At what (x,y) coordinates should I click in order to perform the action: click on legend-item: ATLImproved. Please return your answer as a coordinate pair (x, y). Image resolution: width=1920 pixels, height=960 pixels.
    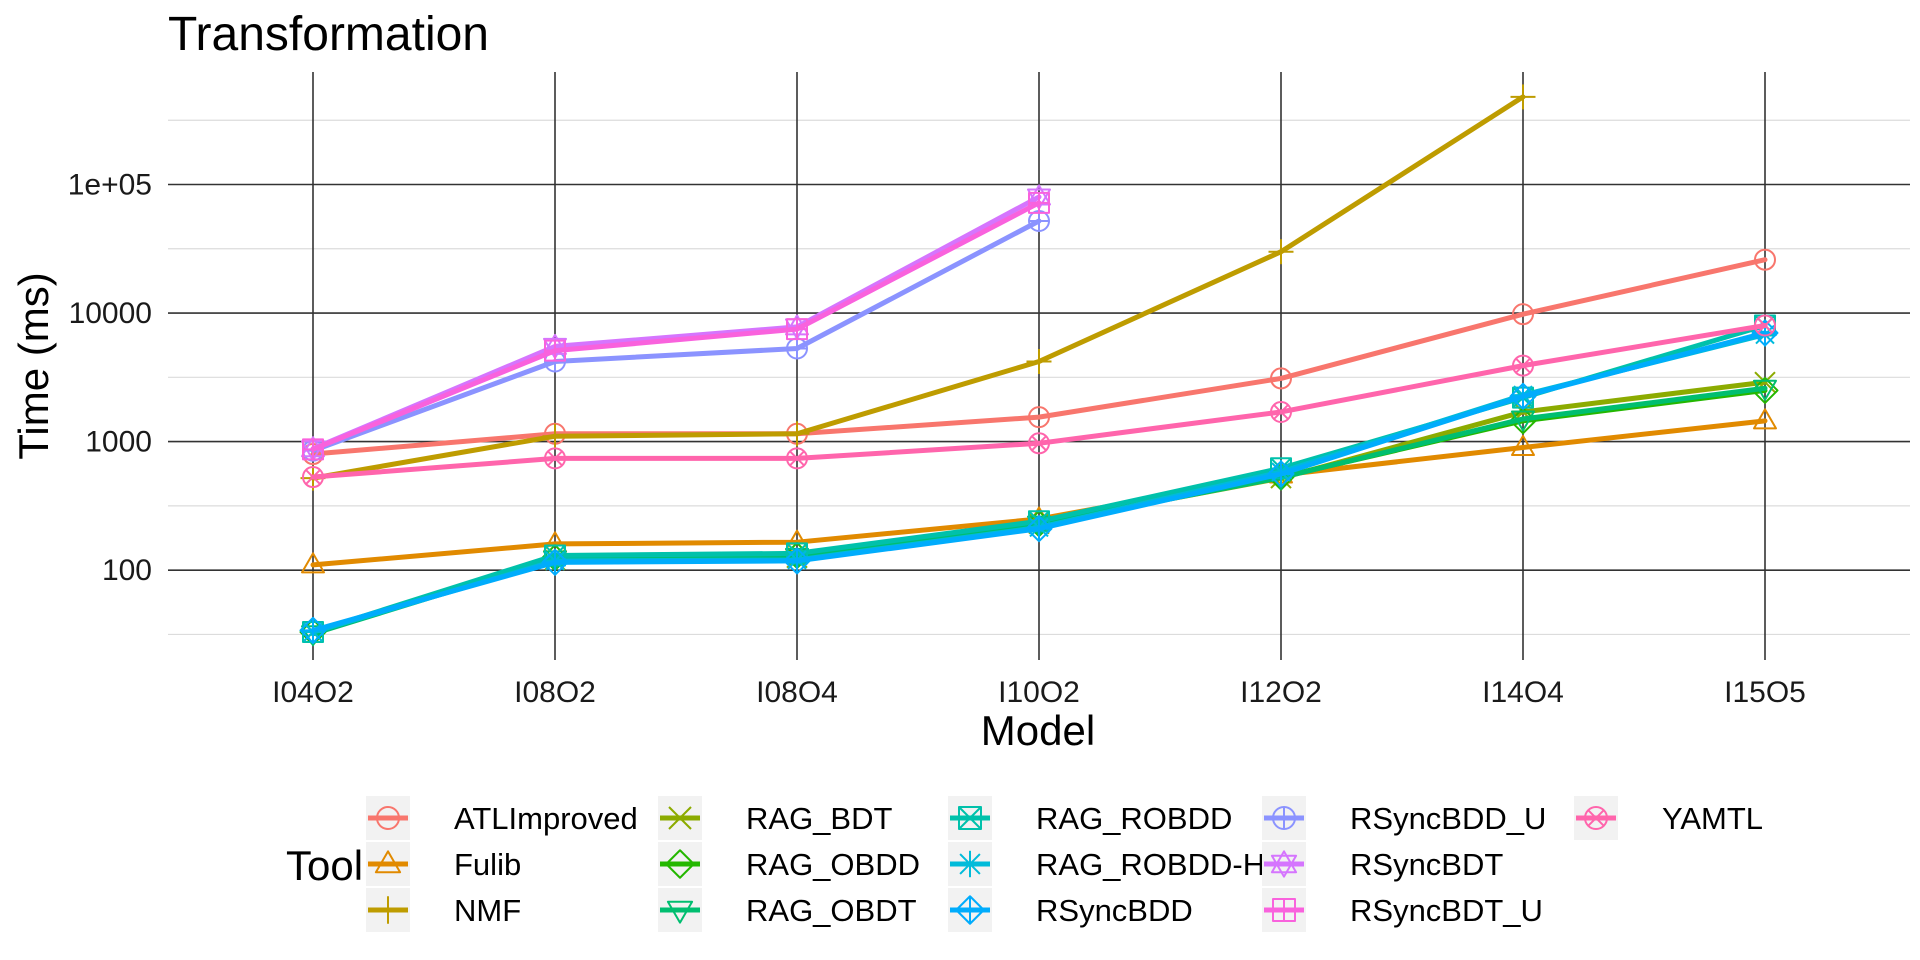
    Looking at the image, I should click on (502, 818).